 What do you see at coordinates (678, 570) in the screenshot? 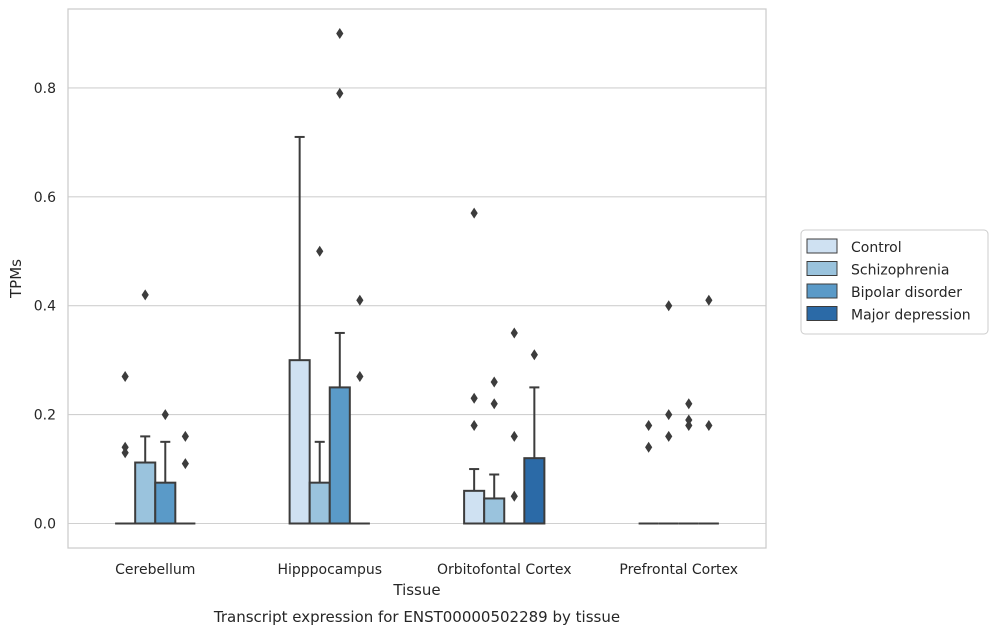
I see `x-tick-label: Prefrontal Cortex` at bounding box center [678, 570].